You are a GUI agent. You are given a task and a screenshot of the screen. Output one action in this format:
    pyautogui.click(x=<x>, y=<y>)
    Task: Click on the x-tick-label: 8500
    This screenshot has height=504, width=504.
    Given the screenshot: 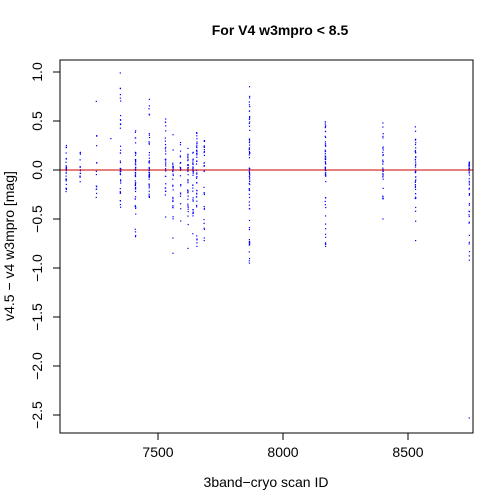 What is the action you would take?
    pyautogui.click(x=407, y=452)
    